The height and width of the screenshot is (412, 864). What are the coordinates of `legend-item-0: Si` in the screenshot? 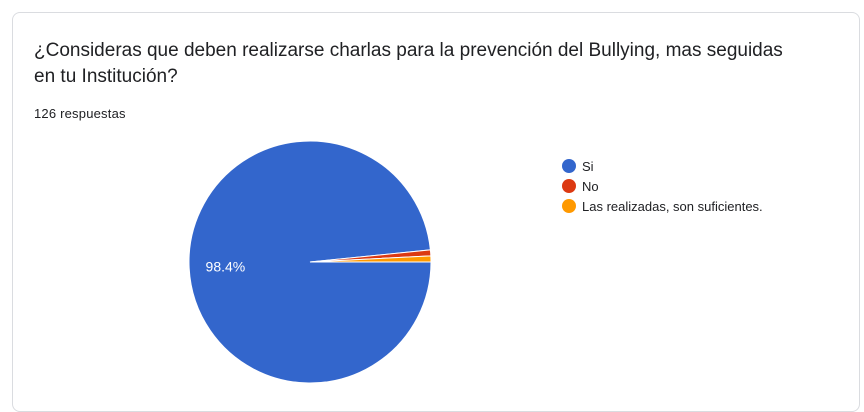 It's located at (662, 166).